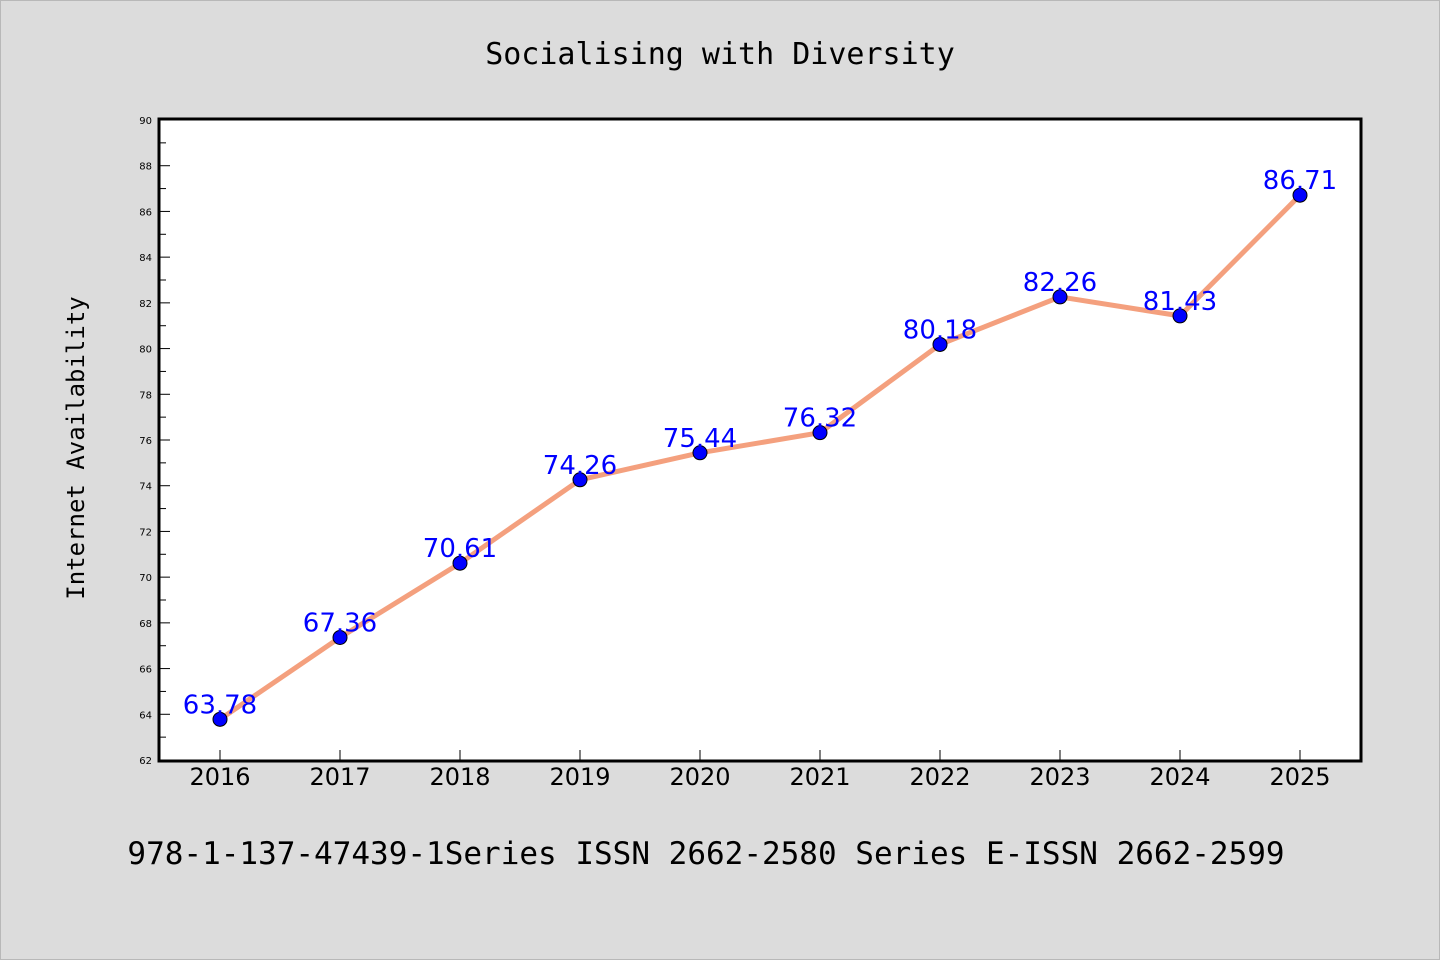 This screenshot has width=1440, height=960. Describe the element at coordinates (1059, 777) in the screenshot. I see `x-tick-label: 2023` at that location.